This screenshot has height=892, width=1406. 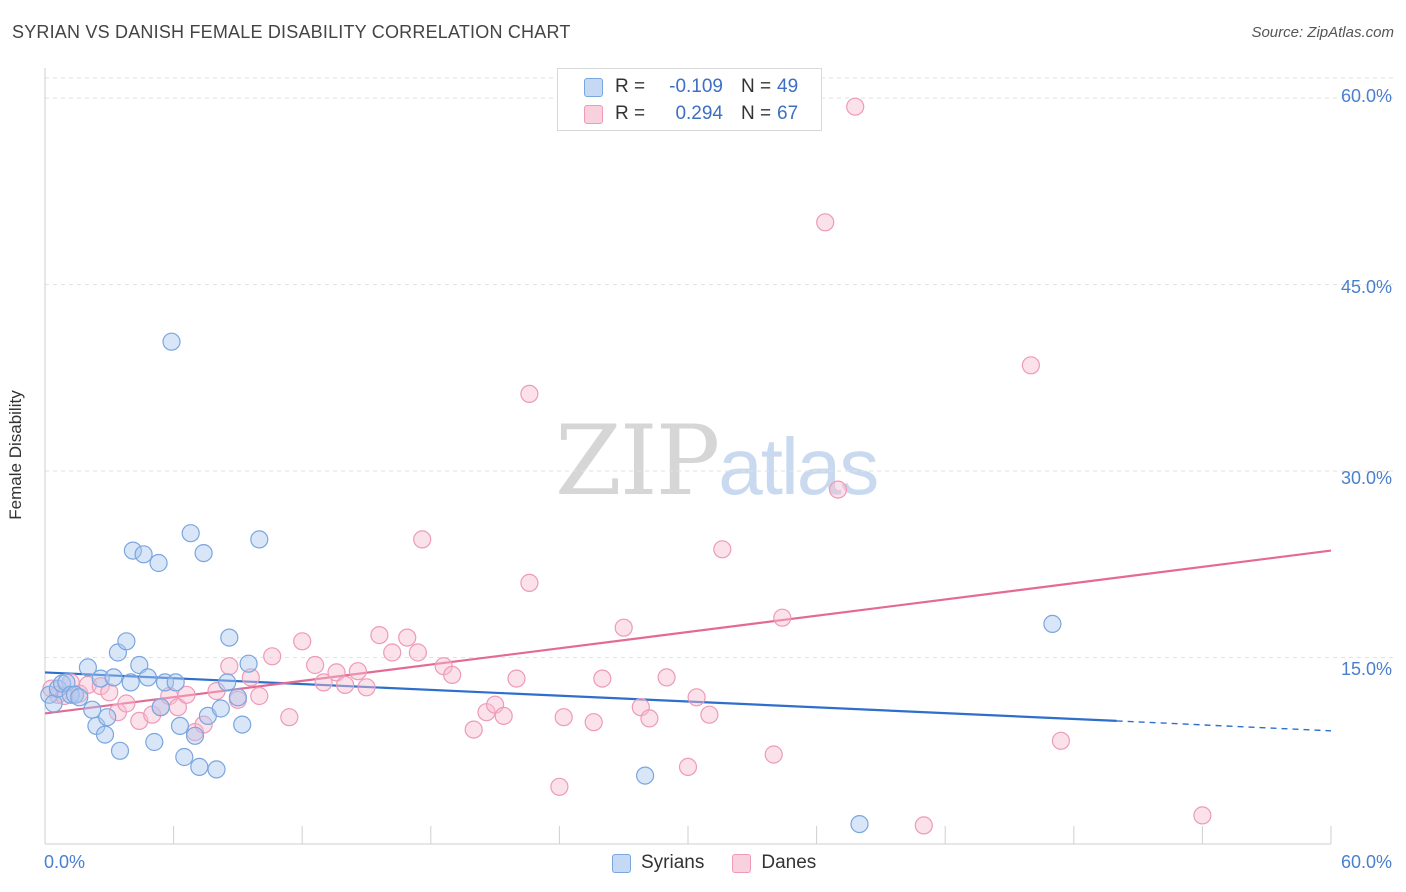 I want to click on legend-item-syrians: Syrians, so click(x=658, y=863).